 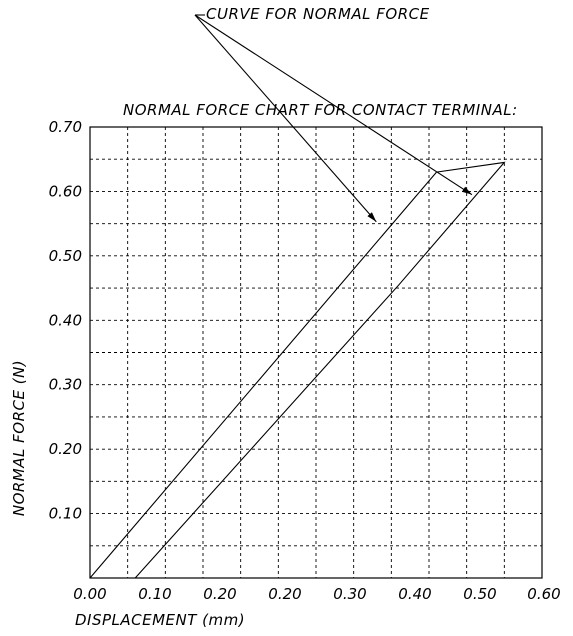 I want to click on annotation-label: CURVE FOR NORMAL FORCE, so click(x=318, y=14).